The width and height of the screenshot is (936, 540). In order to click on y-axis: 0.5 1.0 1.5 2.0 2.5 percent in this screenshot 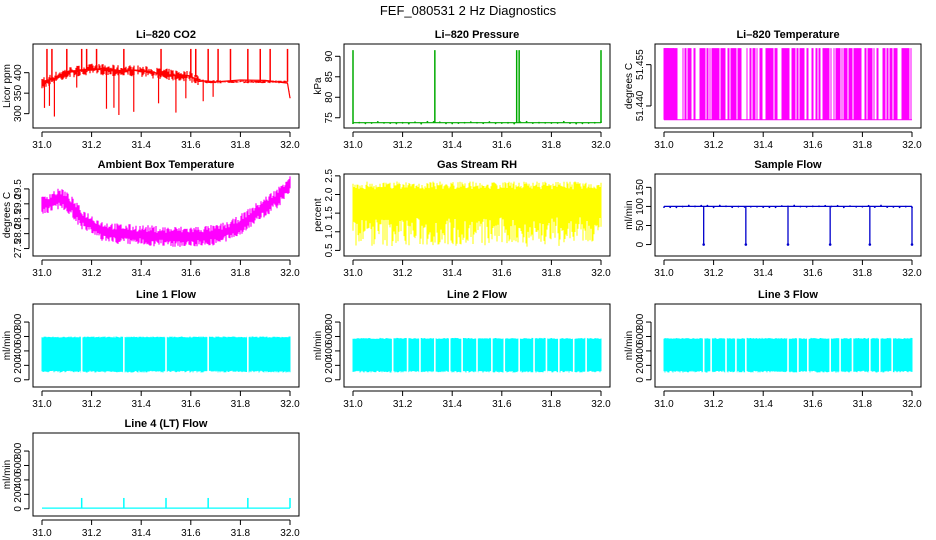, I will do `click(327, 212)`.